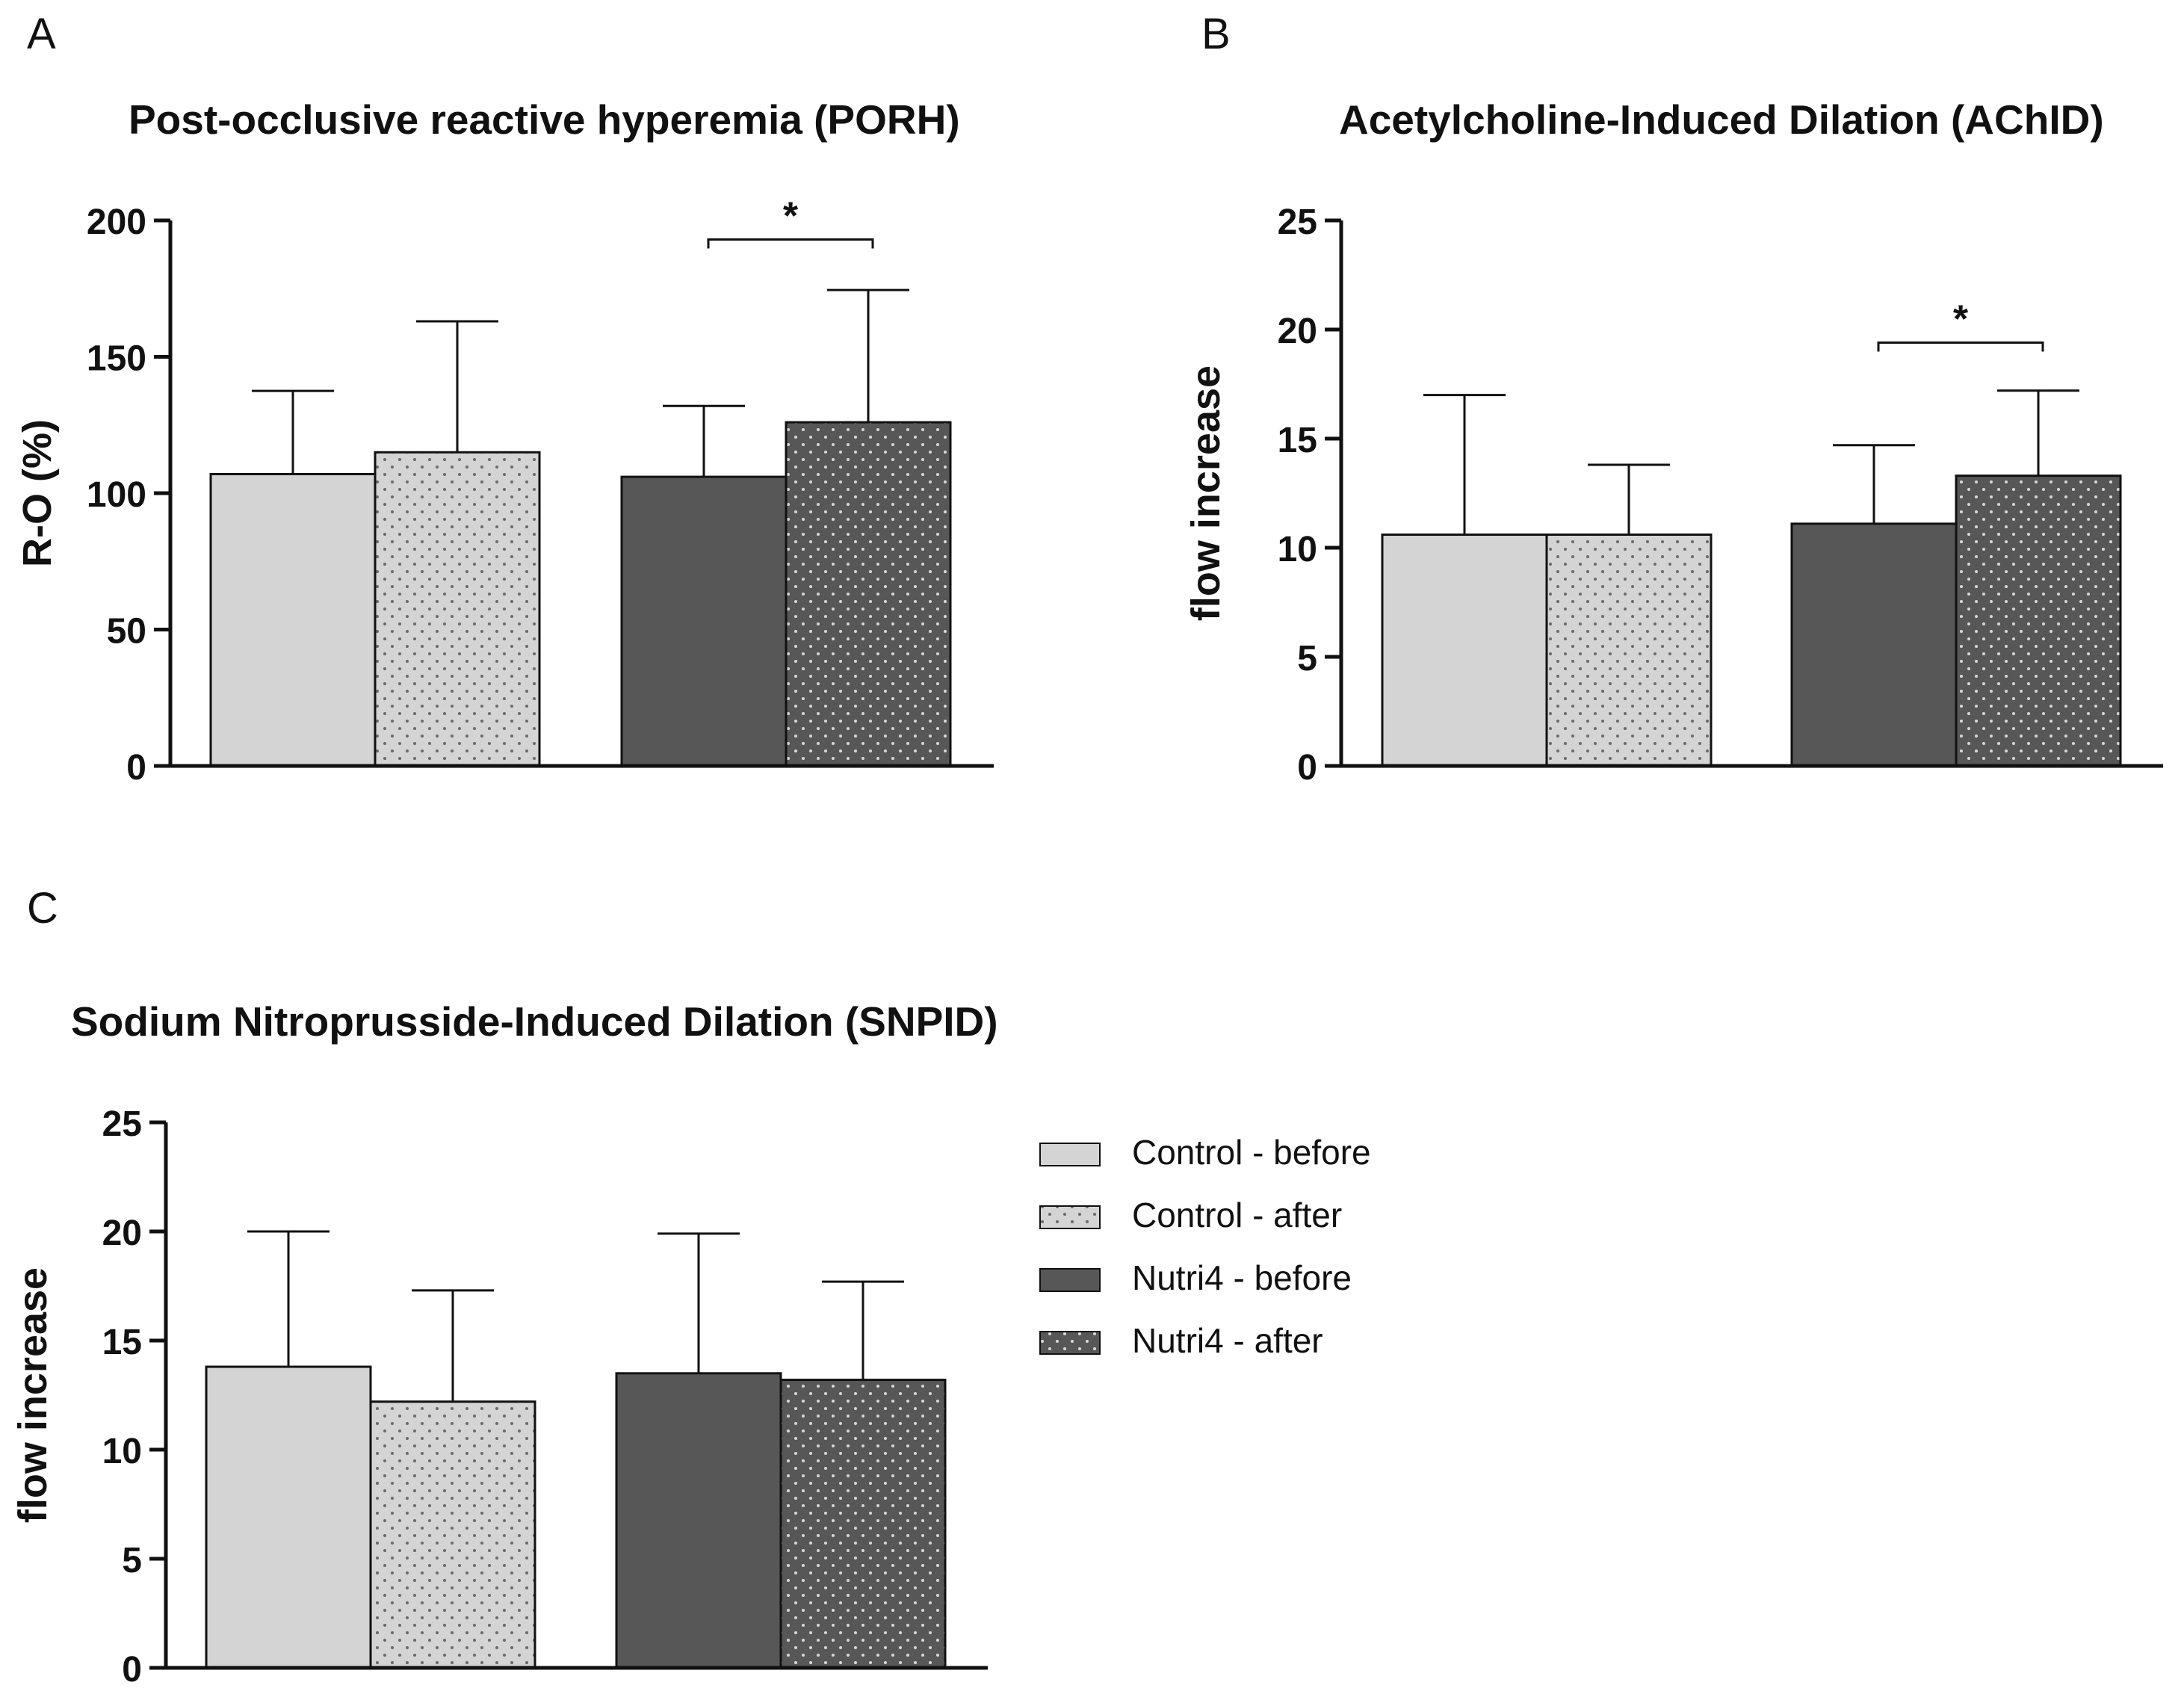  I want to click on y-tick-label-a-200: 200, so click(116, 223).